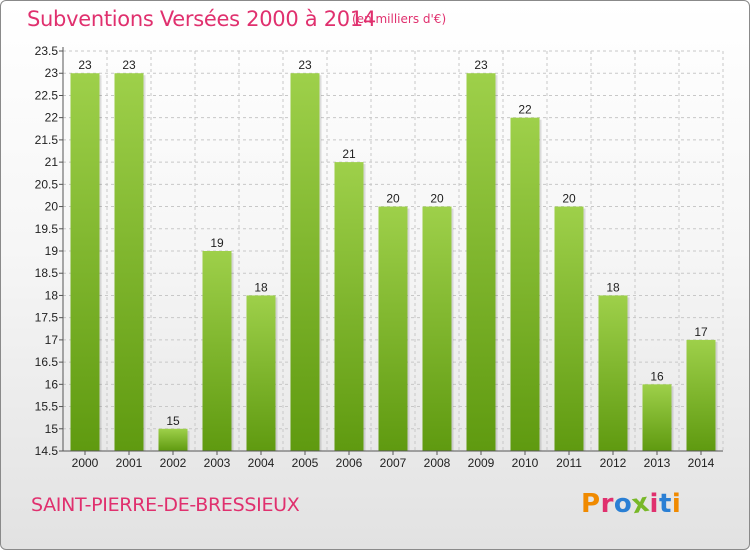 This screenshot has height=550, width=750. Describe the element at coordinates (47, 362) in the screenshot. I see `y-tick-label: 16.5` at that location.